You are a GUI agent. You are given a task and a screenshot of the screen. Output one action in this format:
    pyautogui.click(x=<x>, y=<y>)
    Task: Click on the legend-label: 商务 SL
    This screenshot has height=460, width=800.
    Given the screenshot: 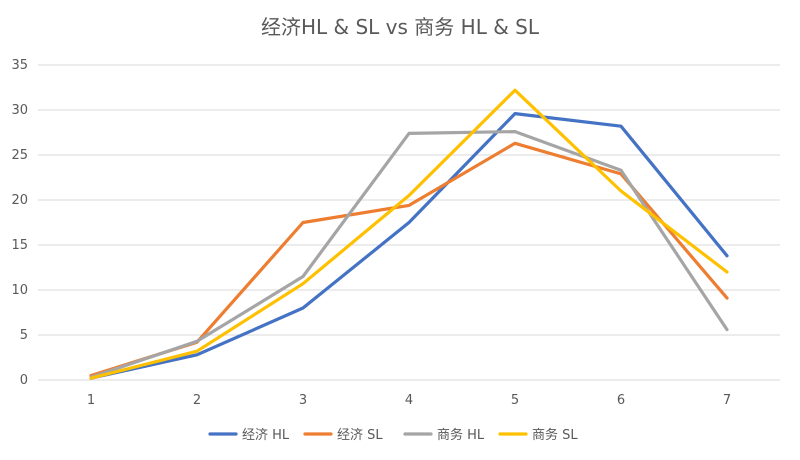 What is the action you would take?
    pyautogui.click(x=555, y=435)
    